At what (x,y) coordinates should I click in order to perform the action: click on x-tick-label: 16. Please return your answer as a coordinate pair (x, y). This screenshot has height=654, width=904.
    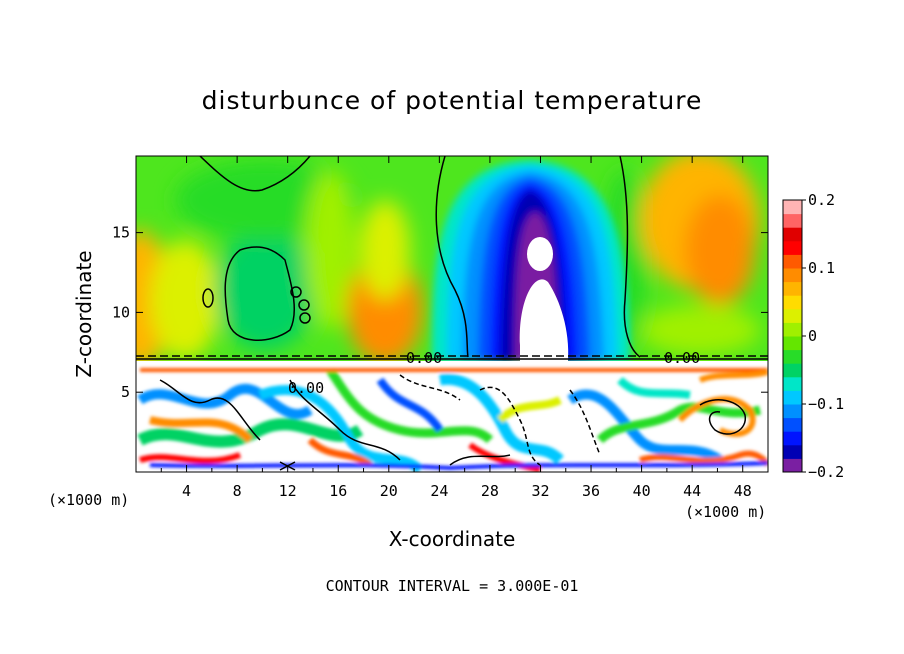
    Looking at the image, I should click on (338, 491).